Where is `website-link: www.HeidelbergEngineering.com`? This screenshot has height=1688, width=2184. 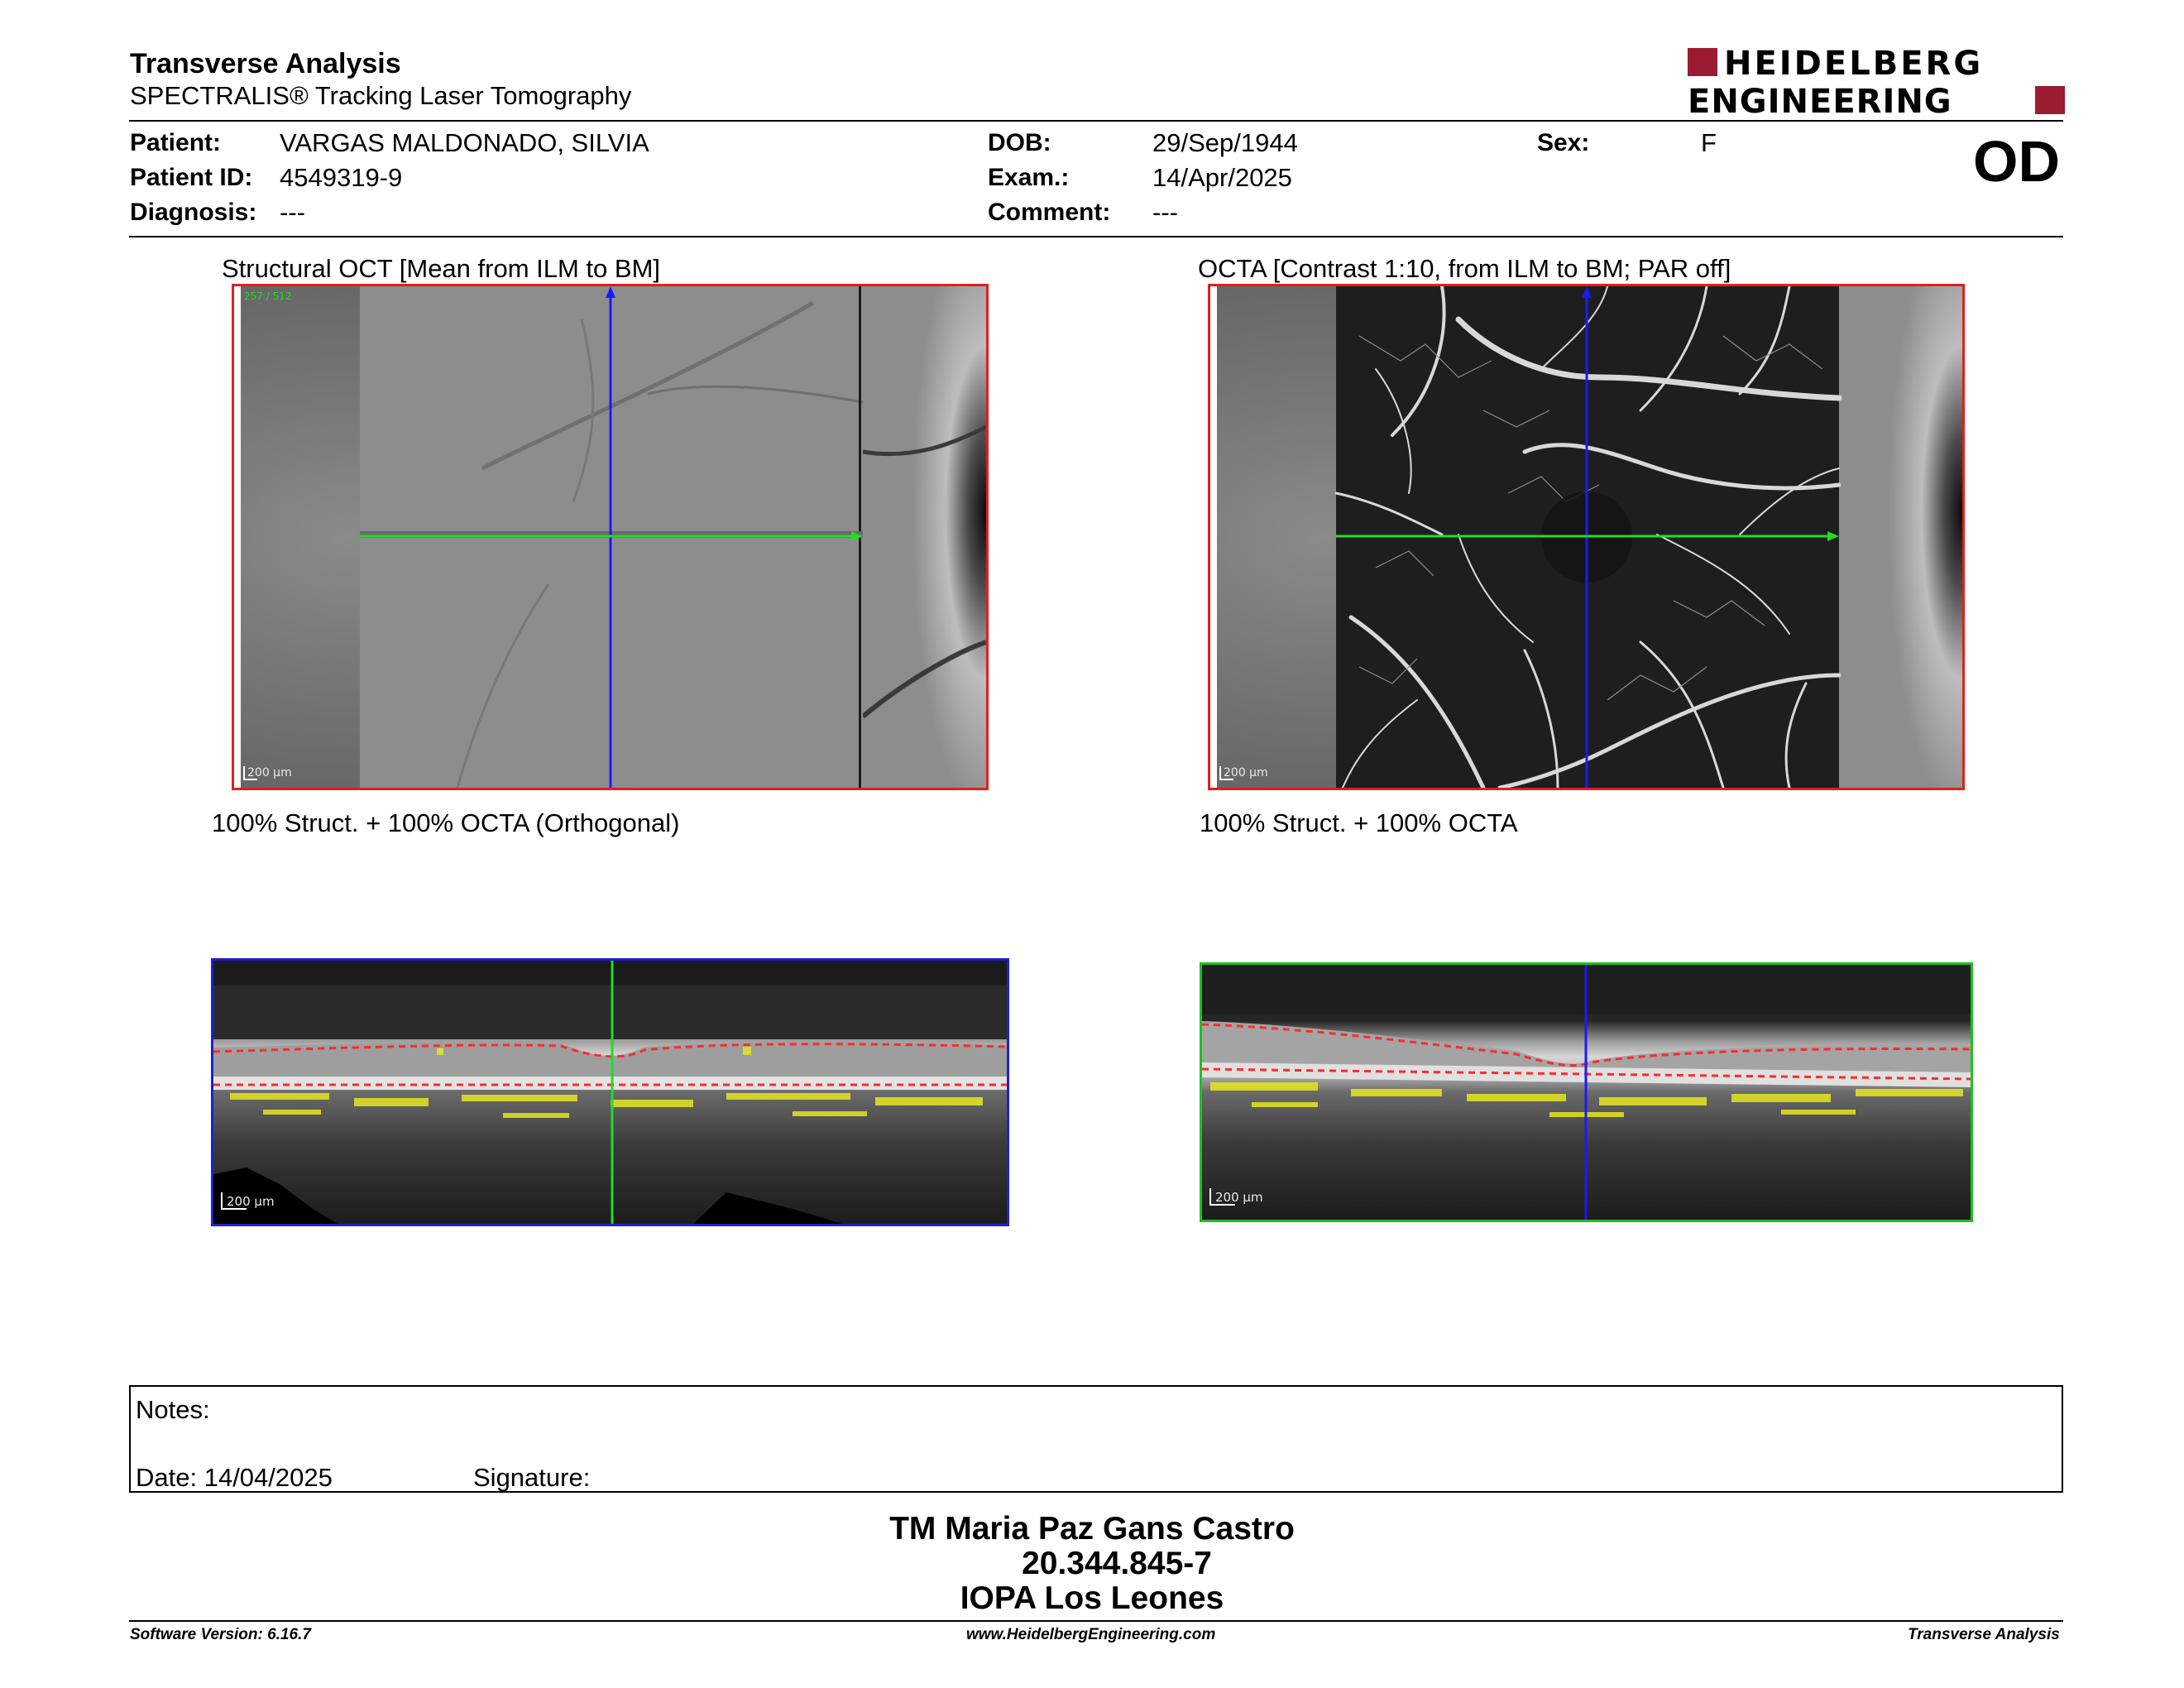
website-link: www.HeidelbergEngineering.com is located at coordinates (1091, 1634).